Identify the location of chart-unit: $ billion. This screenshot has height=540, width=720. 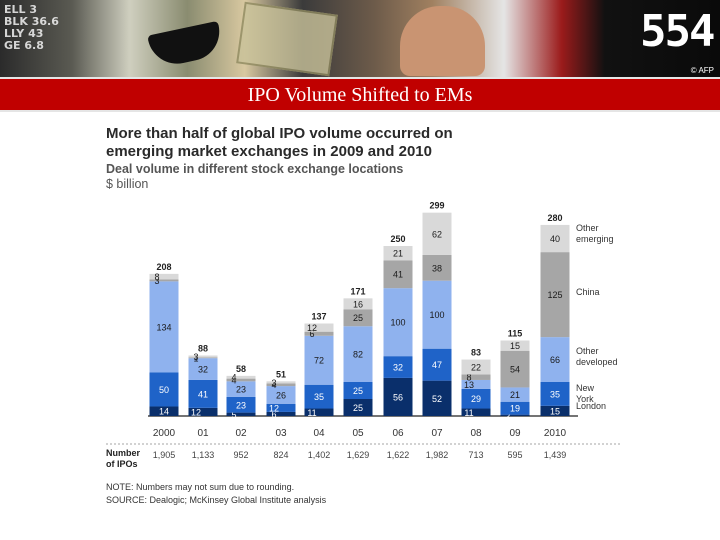
(127, 184).